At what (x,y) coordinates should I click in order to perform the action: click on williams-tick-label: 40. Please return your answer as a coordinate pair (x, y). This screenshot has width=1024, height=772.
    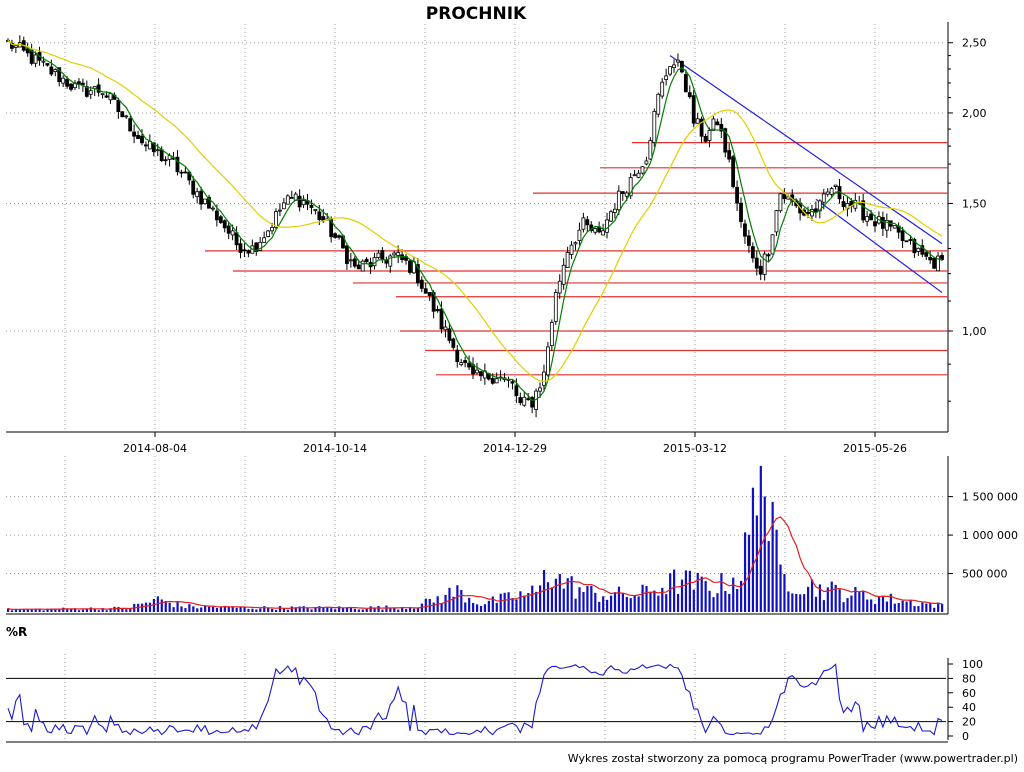
    Looking at the image, I should click on (969, 707).